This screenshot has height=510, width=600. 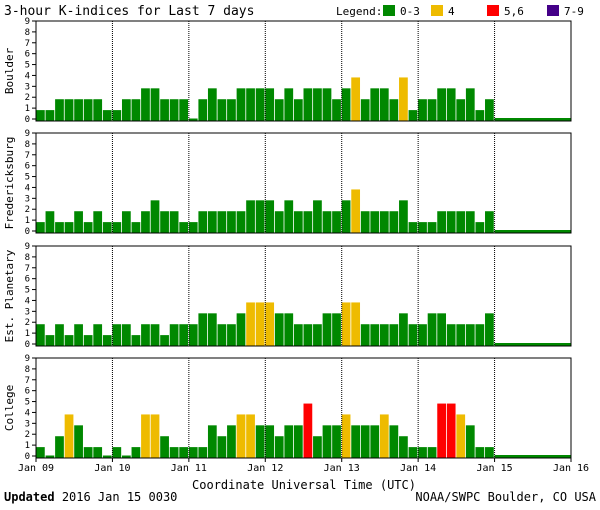 What do you see at coordinates (514, 11) in the screenshot?
I see `legend-label-3: 5,6` at bounding box center [514, 11].